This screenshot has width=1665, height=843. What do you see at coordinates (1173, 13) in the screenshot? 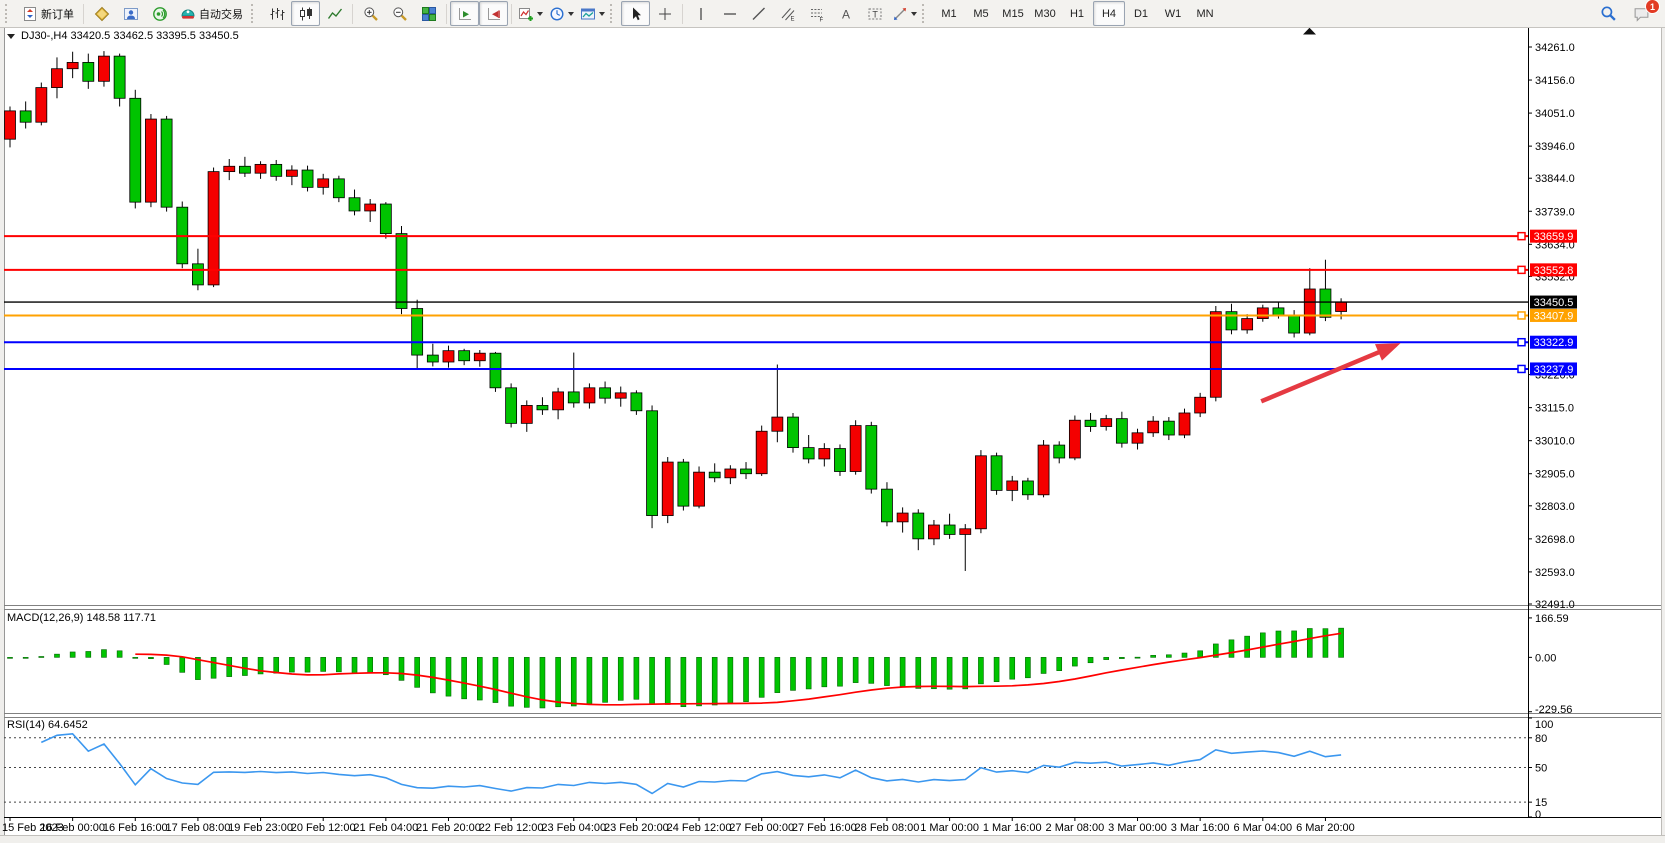
I see `timeframe-w1-button: W1` at bounding box center [1173, 13].